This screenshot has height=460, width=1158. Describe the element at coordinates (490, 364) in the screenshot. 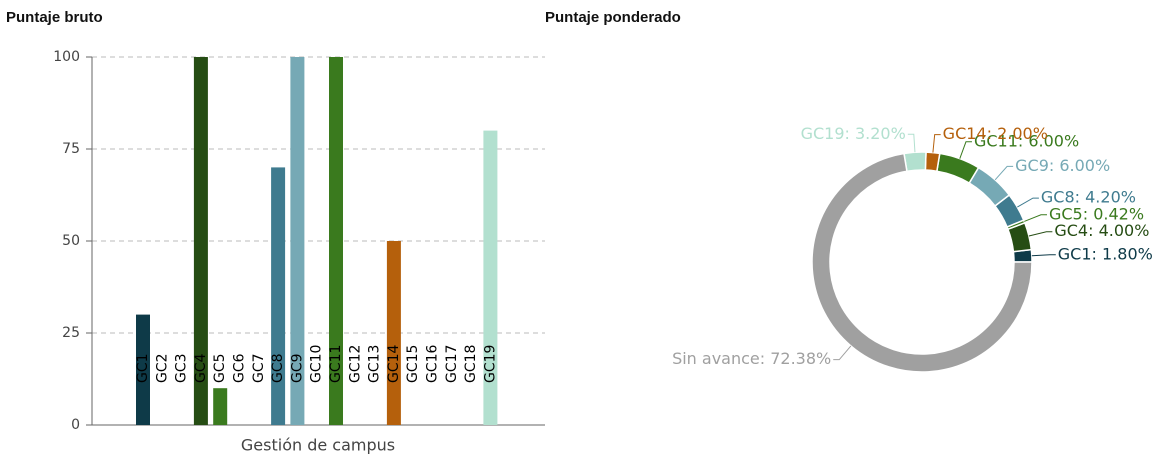

I see `x-tick-label: GC19` at that location.